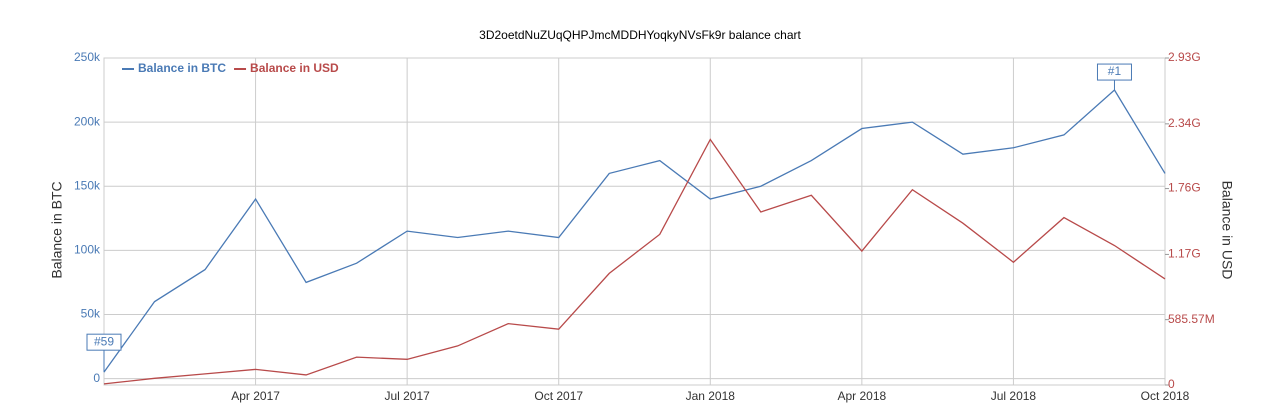 The height and width of the screenshot is (417, 1280). Describe the element at coordinates (862, 396) in the screenshot. I see `x-tick-label: Apr 2018` at that location.